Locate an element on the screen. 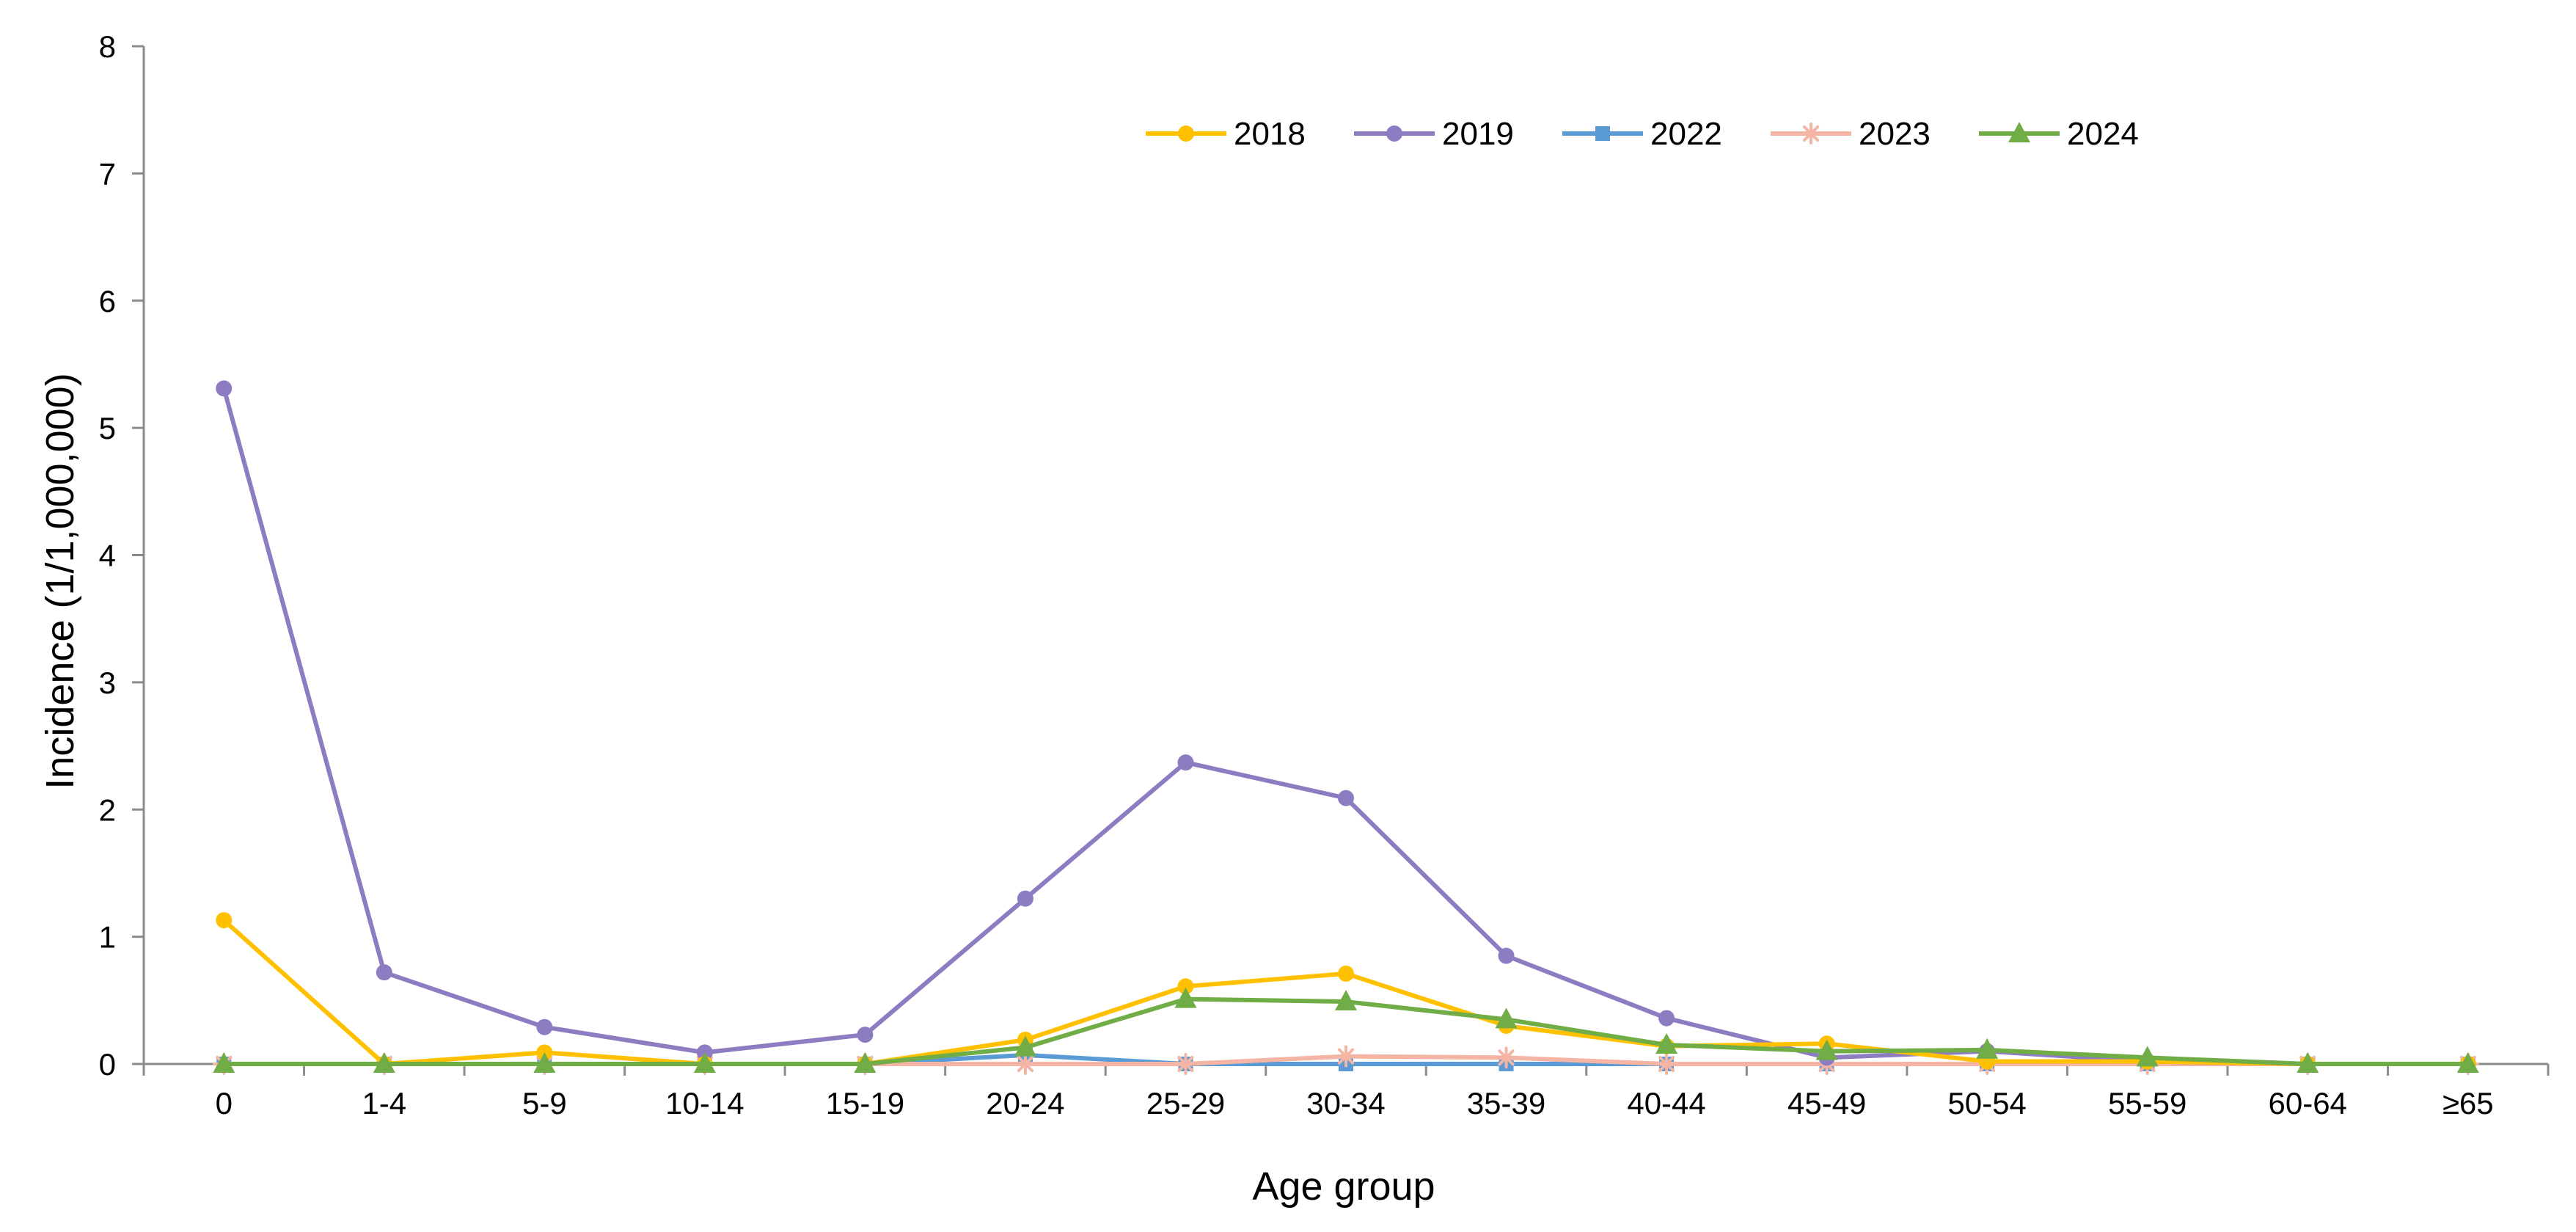  y-tick-label: 5 is located at coordinates (107, 428).